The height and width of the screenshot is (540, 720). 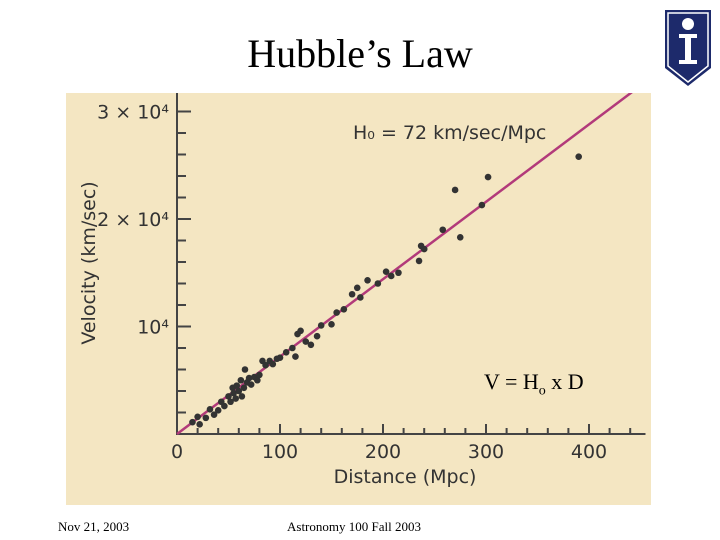 I want to click on slide-title: Hubble’s Law, so click(x=360, y=53).